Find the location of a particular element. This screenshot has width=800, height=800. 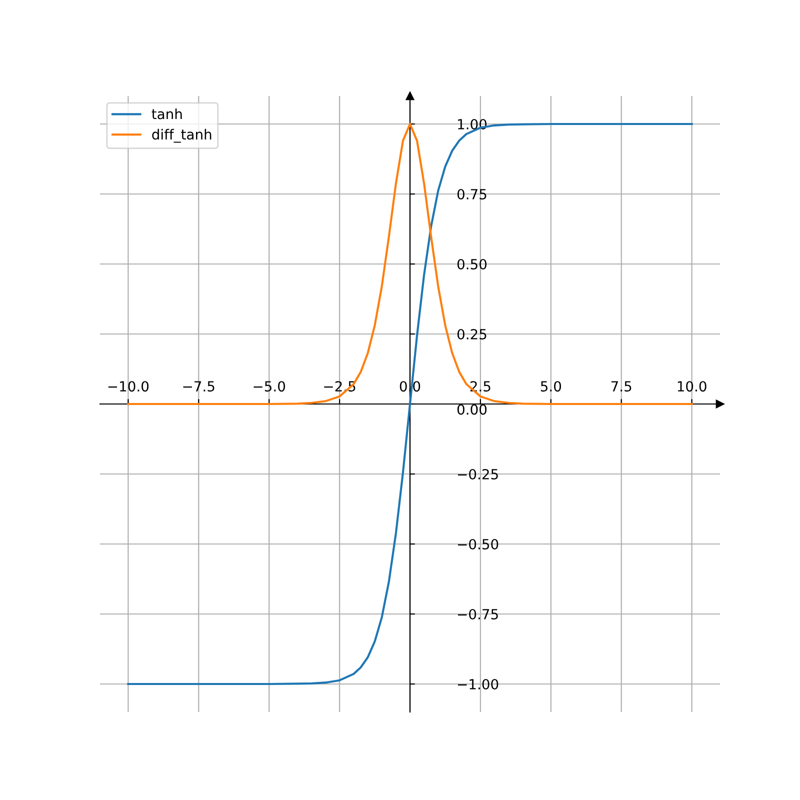

y-tick-label: −0.50 is located at coordinates (478, 544).